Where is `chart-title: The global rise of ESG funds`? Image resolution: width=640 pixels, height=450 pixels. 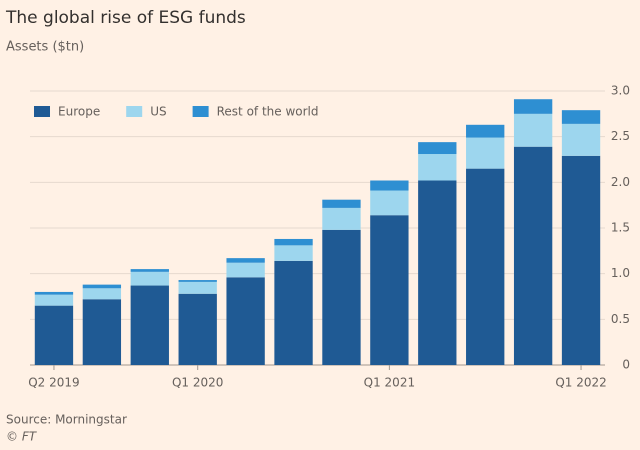 chart-title: The global rise of ESG funds is located at coordinates (125, 18).